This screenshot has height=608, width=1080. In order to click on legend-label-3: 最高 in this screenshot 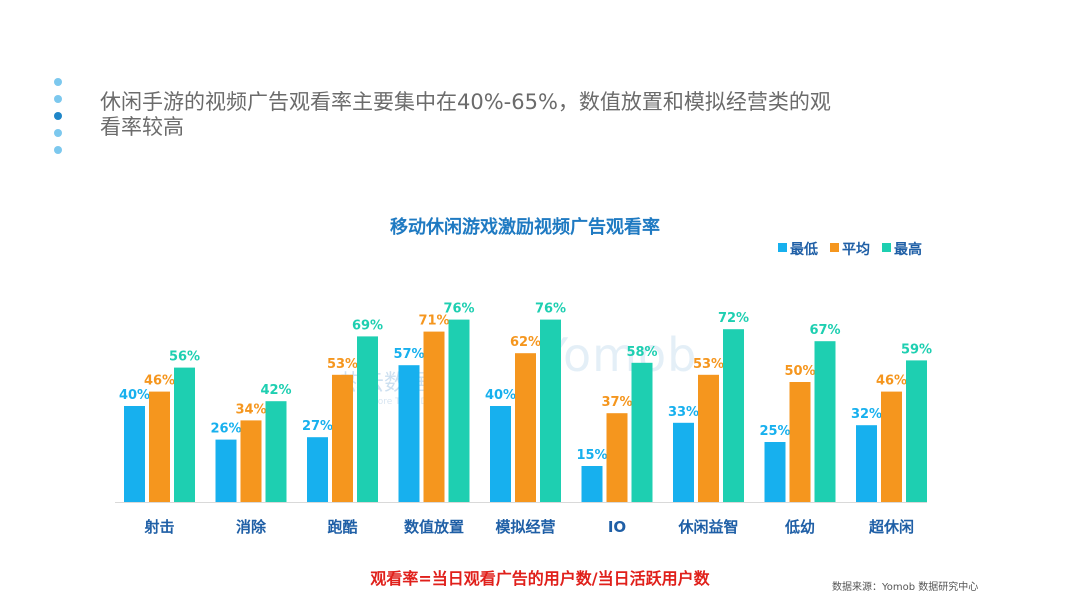, I will do `click(908, 249)`.